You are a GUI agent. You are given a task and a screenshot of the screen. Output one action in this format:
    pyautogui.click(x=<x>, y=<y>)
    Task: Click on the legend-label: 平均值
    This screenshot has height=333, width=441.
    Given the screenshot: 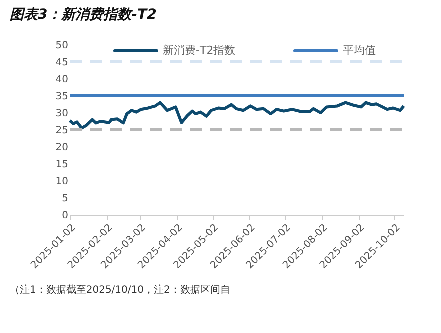 What is the action you would take?
    pyautogui.click(x=359, y=50)
    